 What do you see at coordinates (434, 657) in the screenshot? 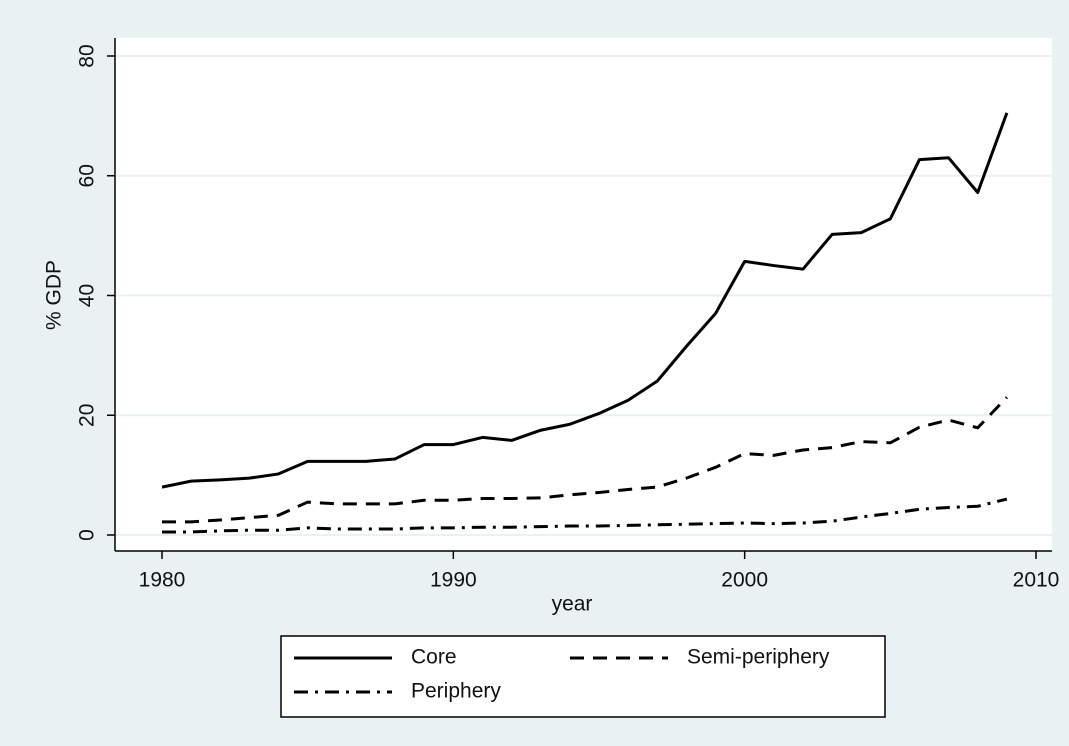
I see `legend-label: Core` at bounding box center [434, 657].